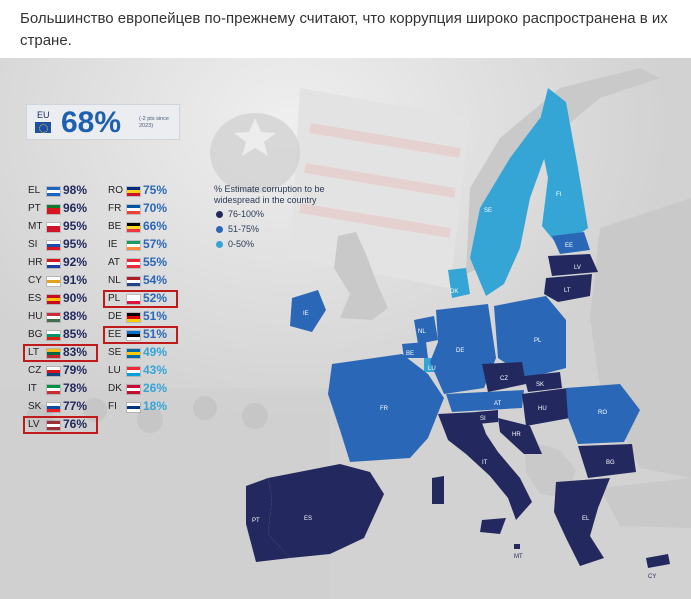 Image resolution: width=691 pixels, height=599 pixels. I want to click on country-percent: 54%, so click(155, 280).